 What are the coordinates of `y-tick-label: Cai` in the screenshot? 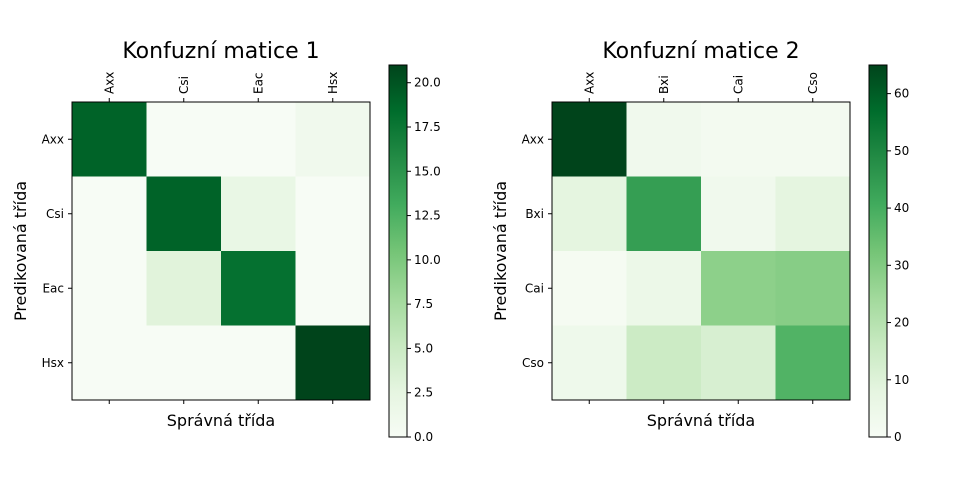 It's located at (534, 288).